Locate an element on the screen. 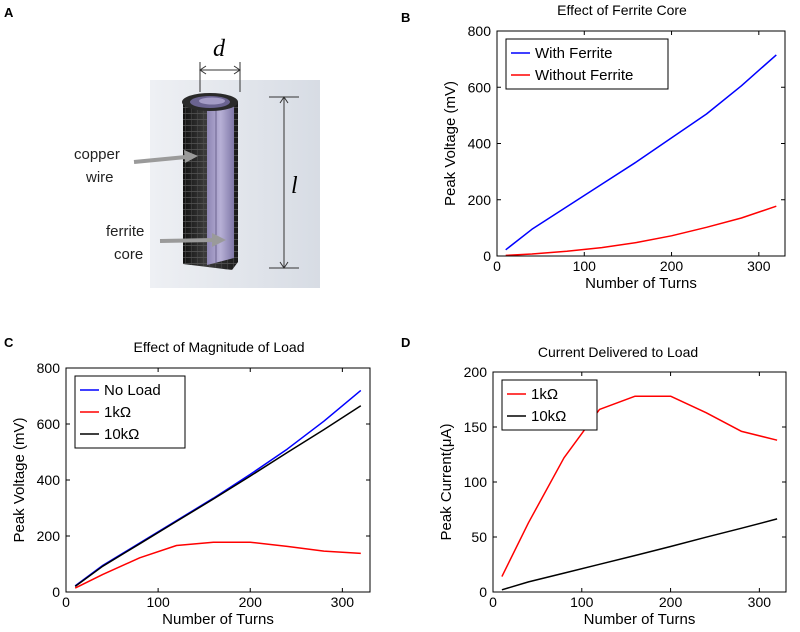  ferrite-label-line2: core is located at coordinates (128, 254).